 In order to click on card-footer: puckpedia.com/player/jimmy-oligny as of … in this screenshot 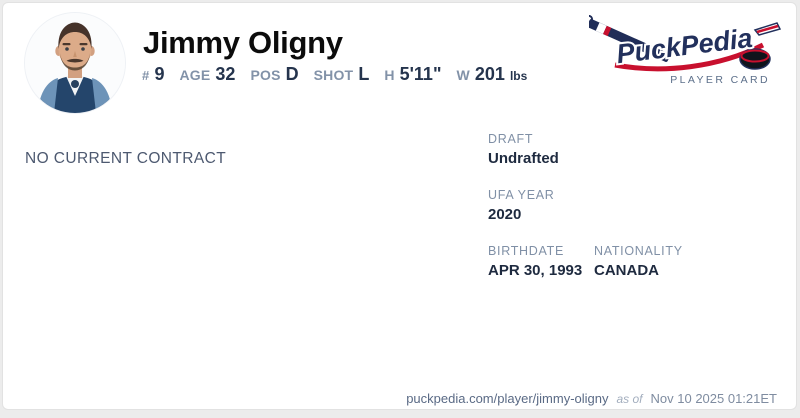, I will do `click(591, 398)`.